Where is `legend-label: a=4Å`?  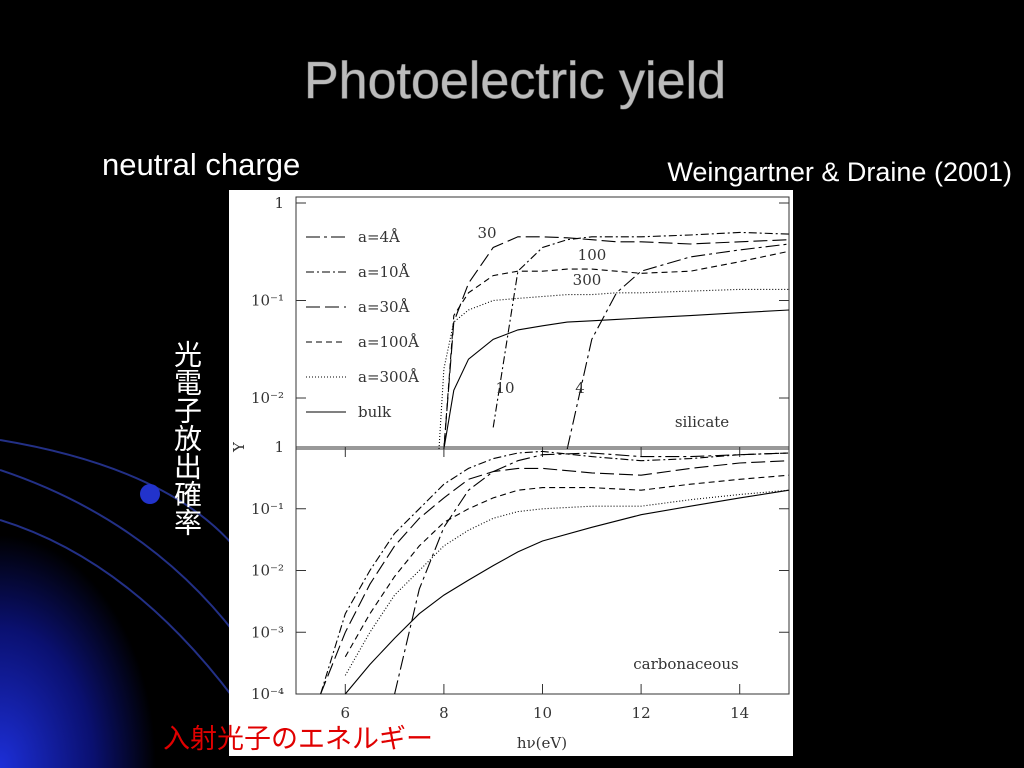
legend-label: a=4Å is located at coordinates (379, 237).